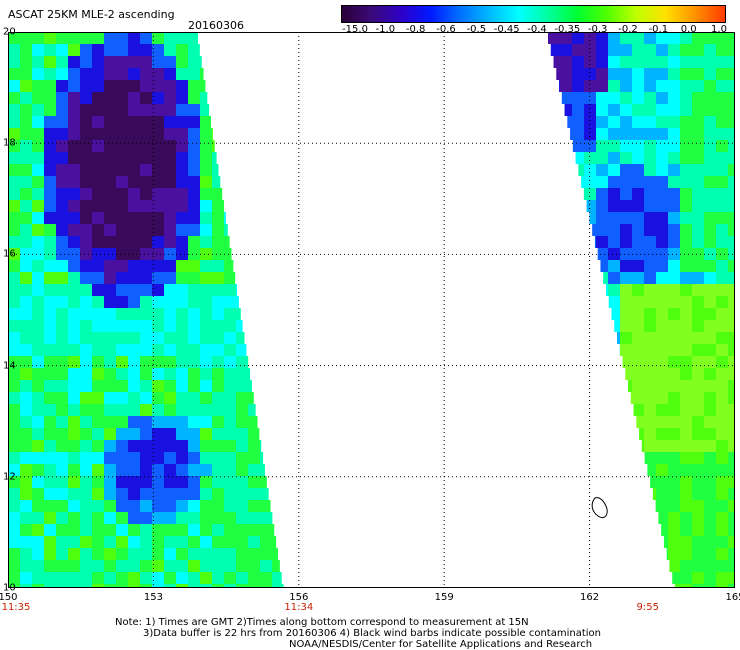  What do you see at coordinates (9, 366) in the screenshot?
I see `latitude-tick-label: 14` at bounding box center [9, 366].